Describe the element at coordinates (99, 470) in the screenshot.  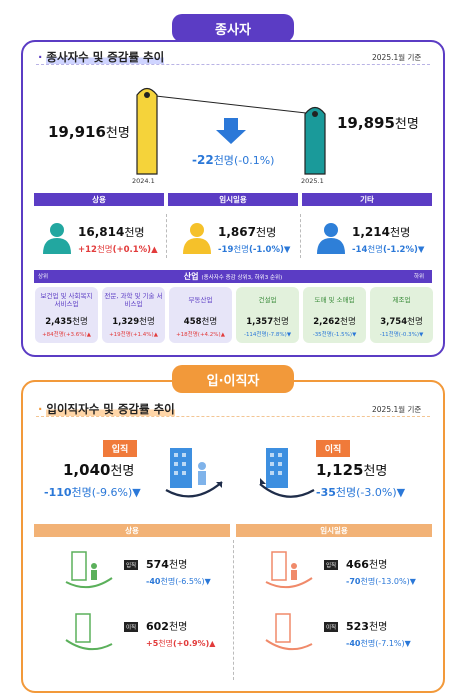
I see `hire-value: 1,040천명` at that location.